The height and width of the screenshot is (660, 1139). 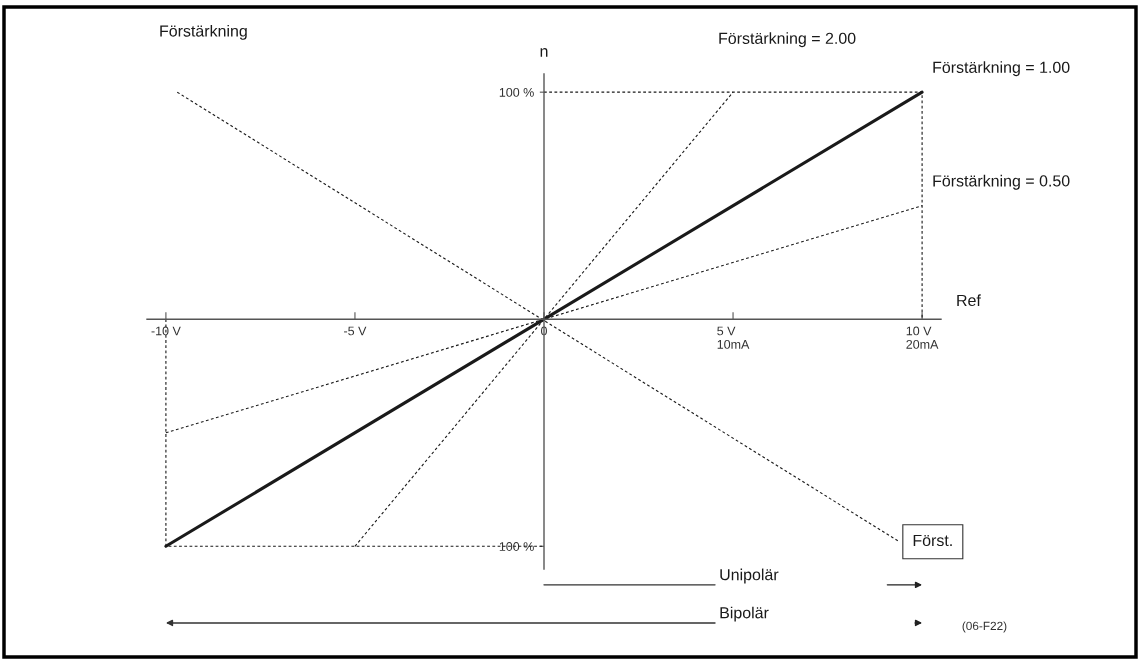 What do you see at coordinates (355, 331) in the screenshot?
I see `x-tick-label: -5 V` at bounding box center [355, 331].